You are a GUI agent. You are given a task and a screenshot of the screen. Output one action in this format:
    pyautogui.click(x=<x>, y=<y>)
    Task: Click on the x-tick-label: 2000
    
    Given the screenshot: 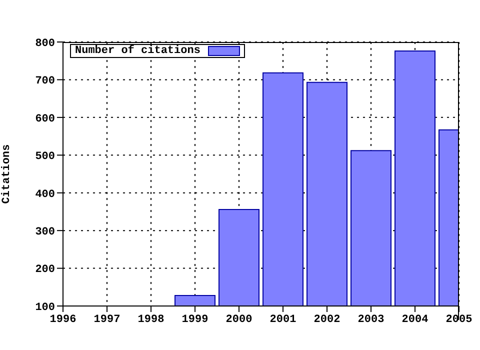 What is the action you would take?
    pyautogui.click(x=239, y=320)
    